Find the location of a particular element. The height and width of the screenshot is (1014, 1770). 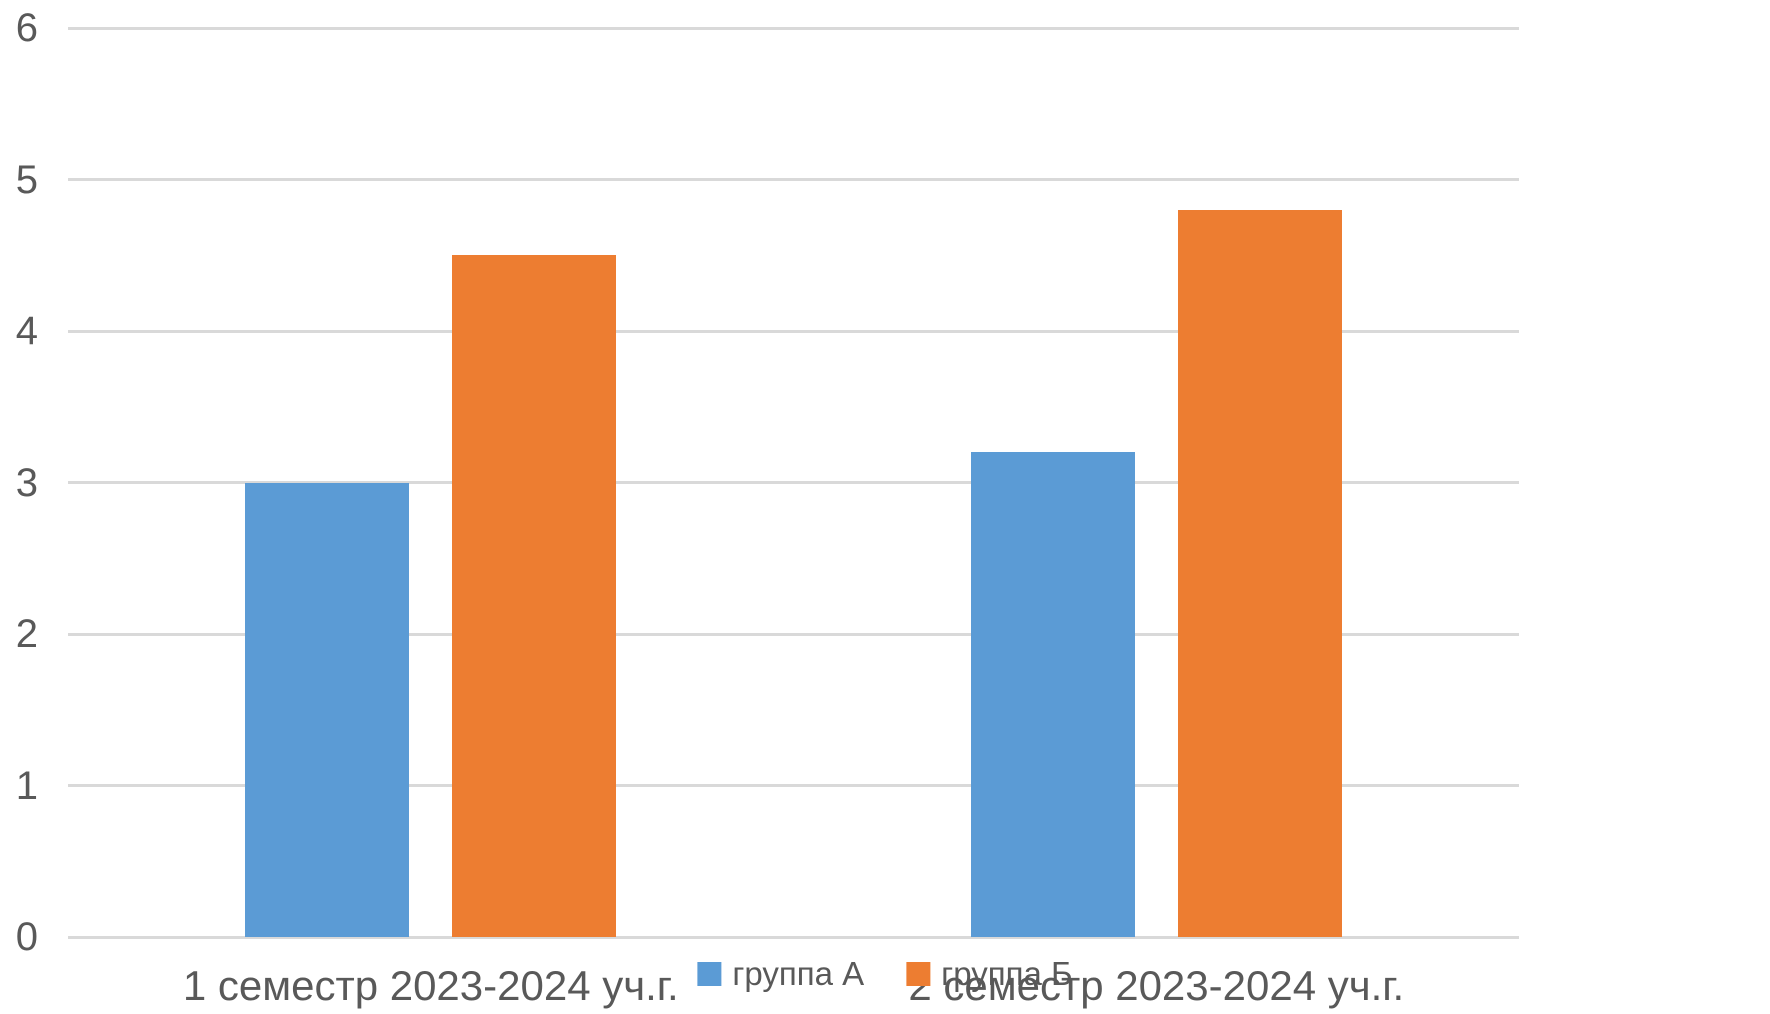

legend-item-1: группа Б is located at coordinates (989, 973).